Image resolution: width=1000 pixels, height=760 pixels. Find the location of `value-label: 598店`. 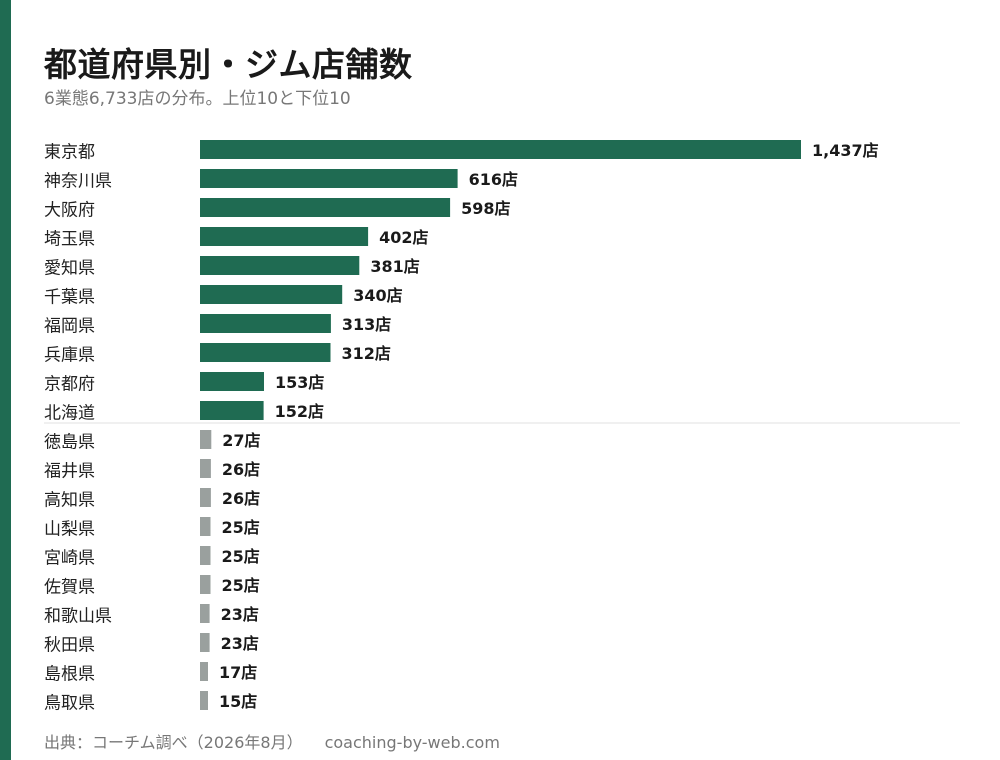

value-label: 598店 is located at coordinates (485, 208).